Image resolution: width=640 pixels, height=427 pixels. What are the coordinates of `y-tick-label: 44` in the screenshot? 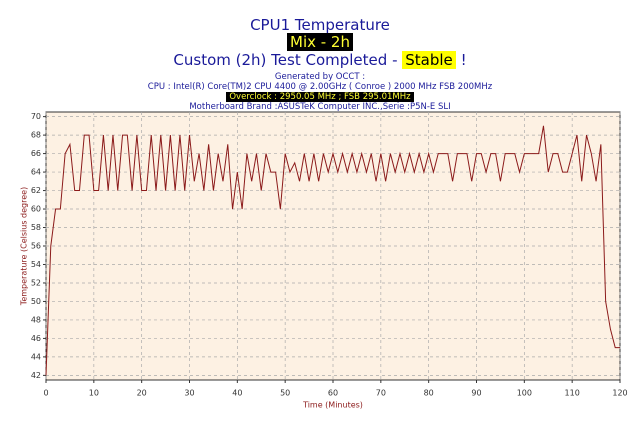 It's located at (36, 356).